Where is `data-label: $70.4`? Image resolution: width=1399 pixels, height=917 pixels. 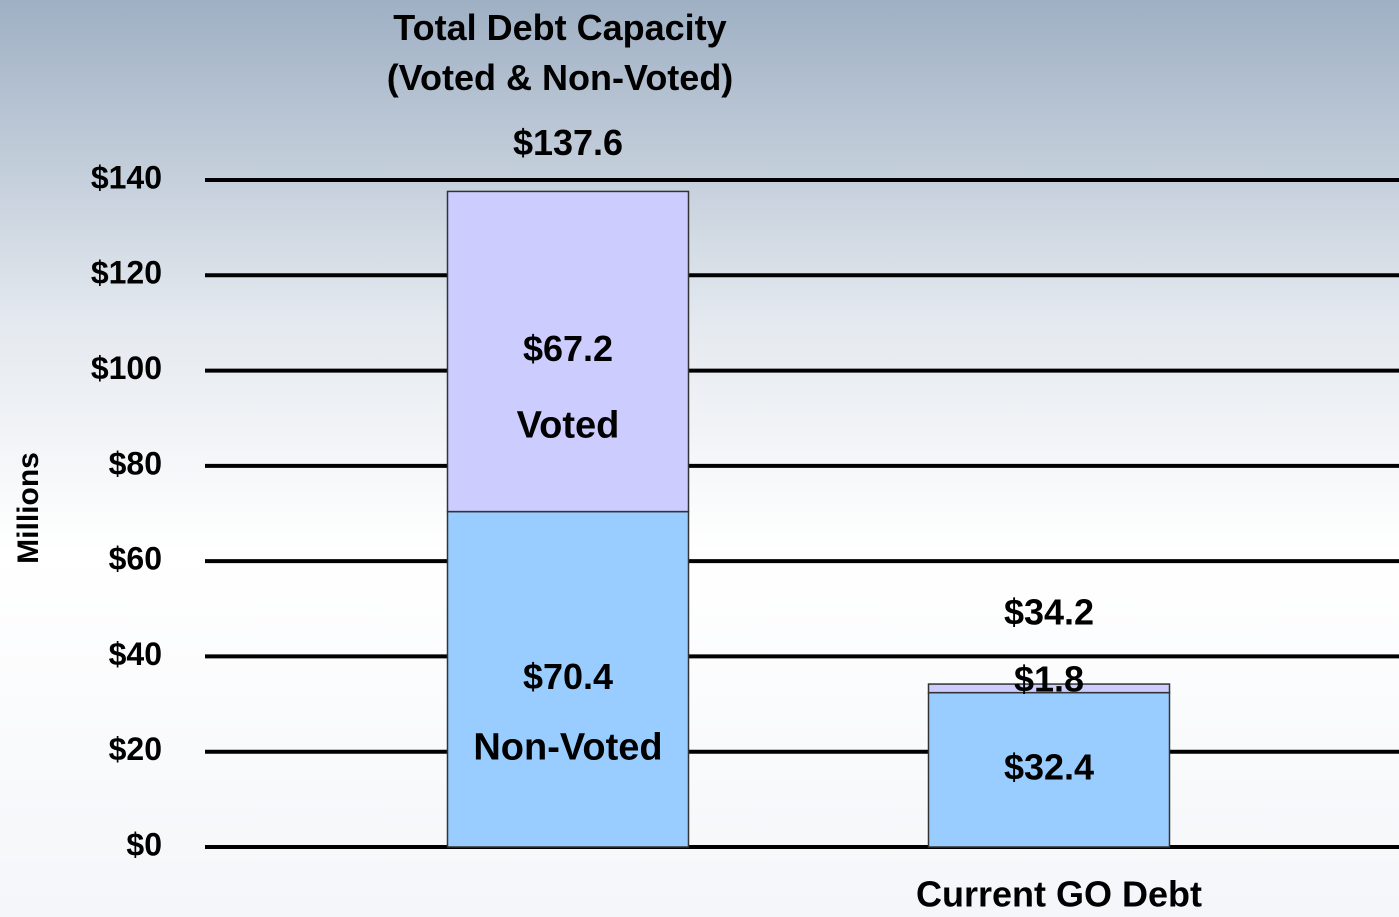
data-label: $70.4 is located at coordinates (568, 676).